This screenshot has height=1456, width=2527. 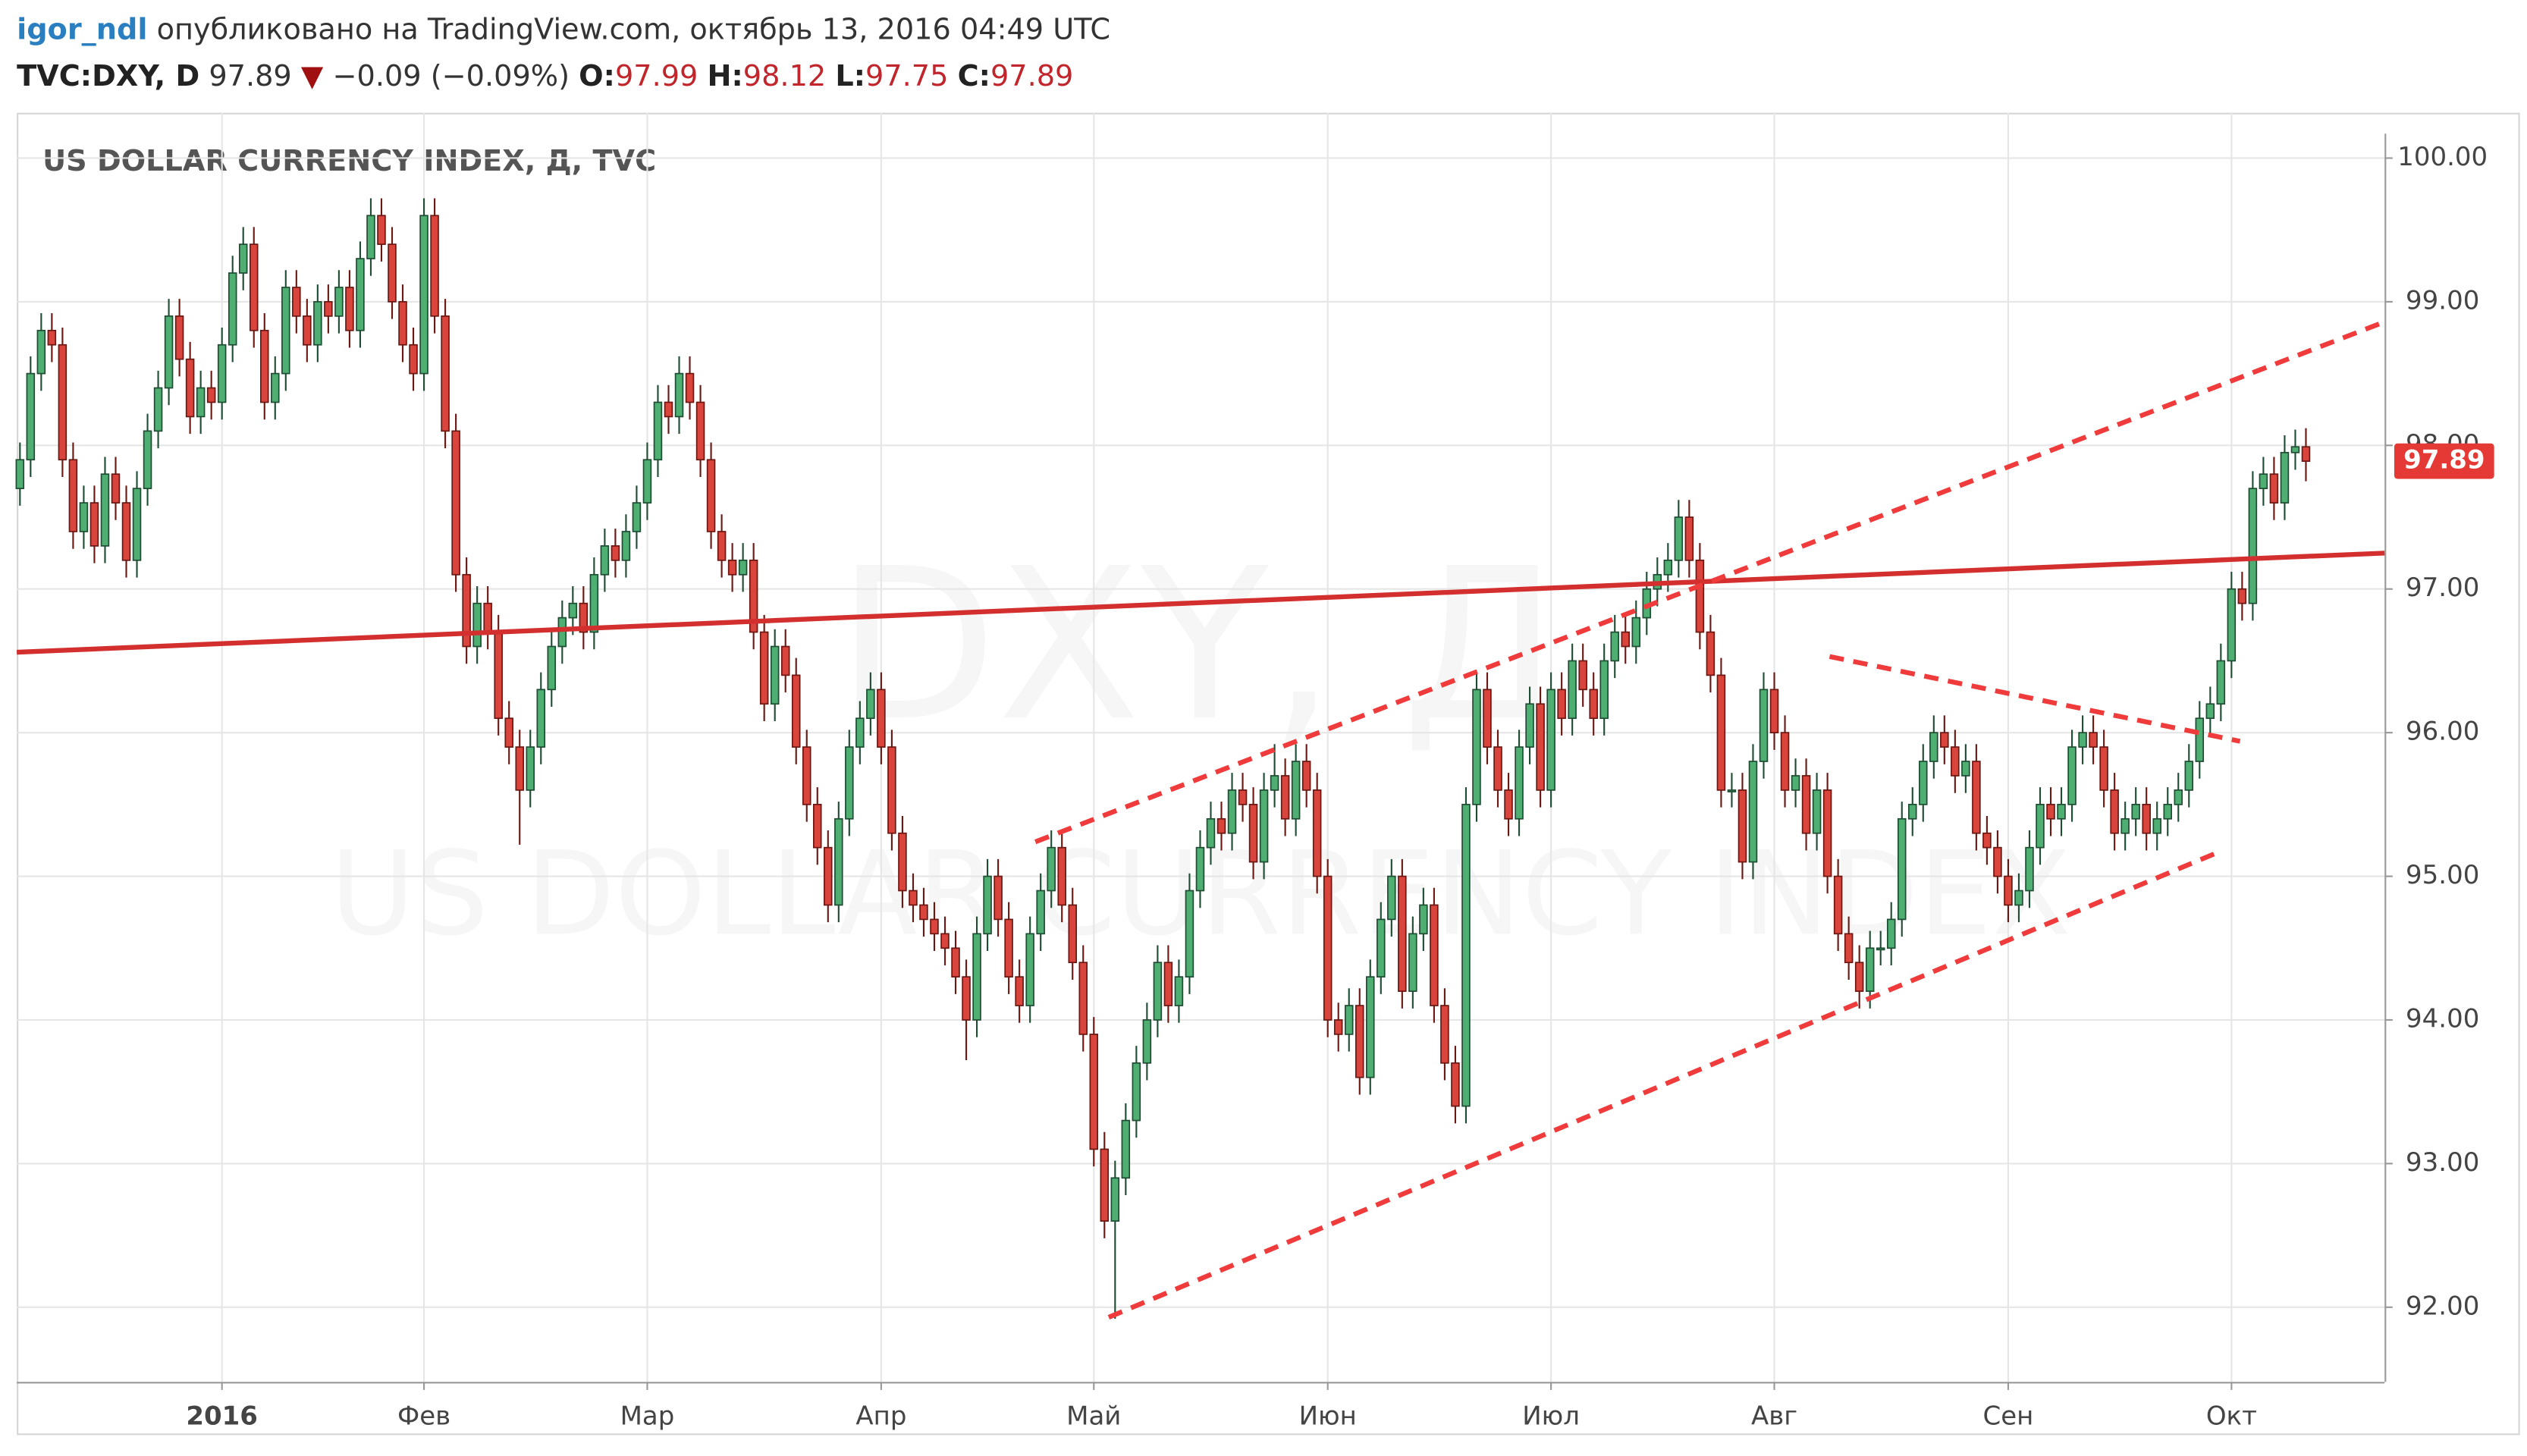 I want to click on high-value: 98.12, so click(x=785, y=76).